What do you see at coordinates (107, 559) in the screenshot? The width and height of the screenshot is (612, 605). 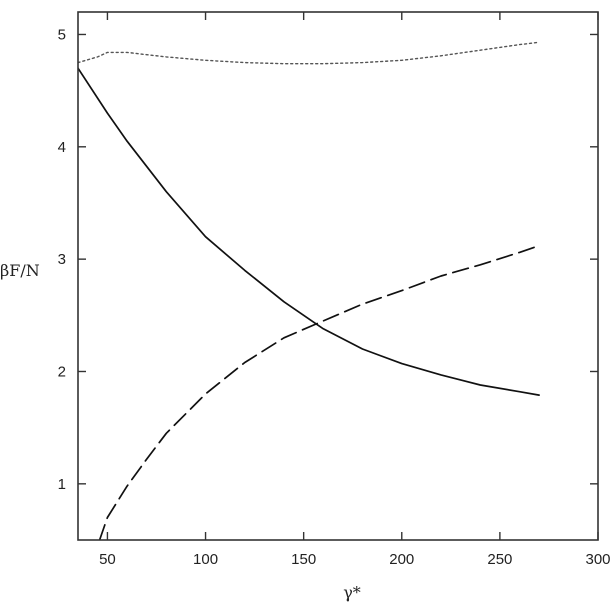 I see `x-tick-label: 50` at bounding box center [107, 559].